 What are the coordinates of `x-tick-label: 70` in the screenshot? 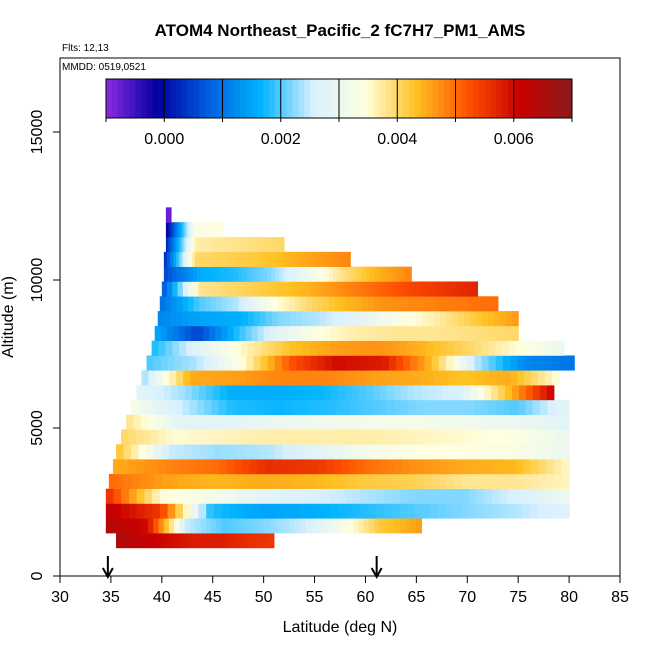 It's located at (467, 597).